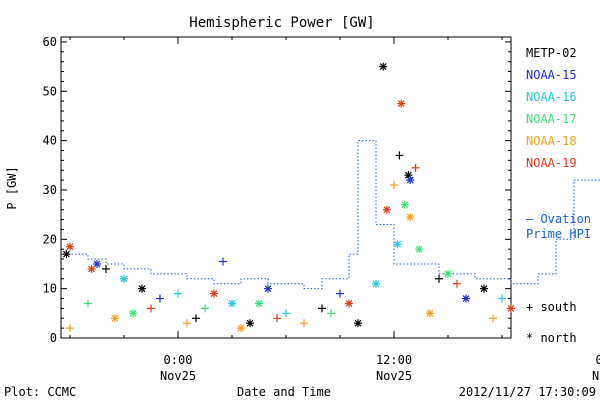 The image size is (600, 400). Describe the element at coordinates (551, 53) in the screenshot. I see `legend-item: METP-02` at that location.